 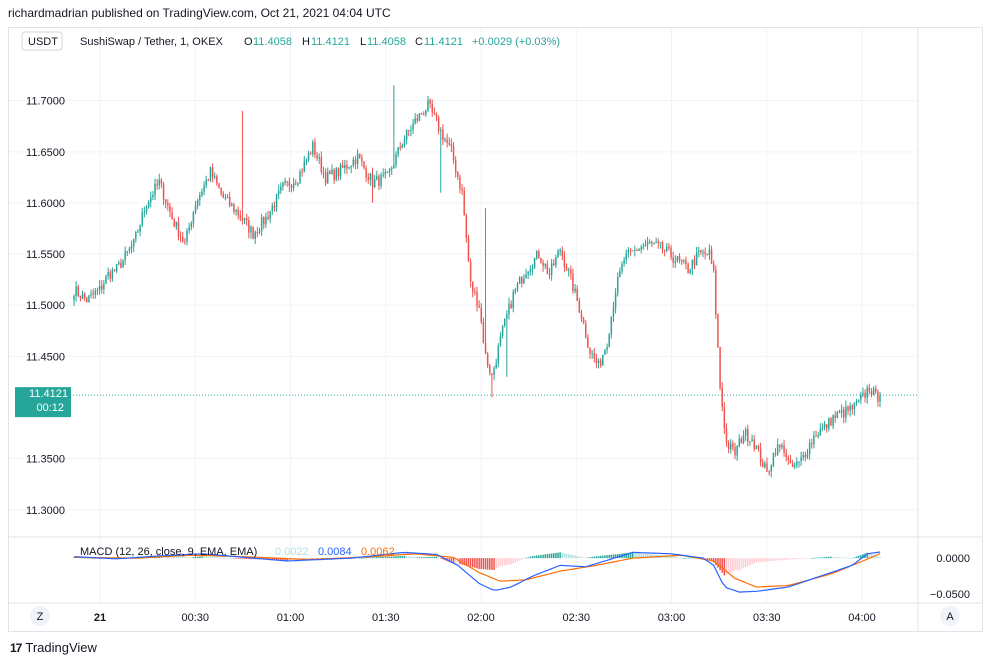 I want to click on auto-scale-label: A, so click(x=950, y=617).